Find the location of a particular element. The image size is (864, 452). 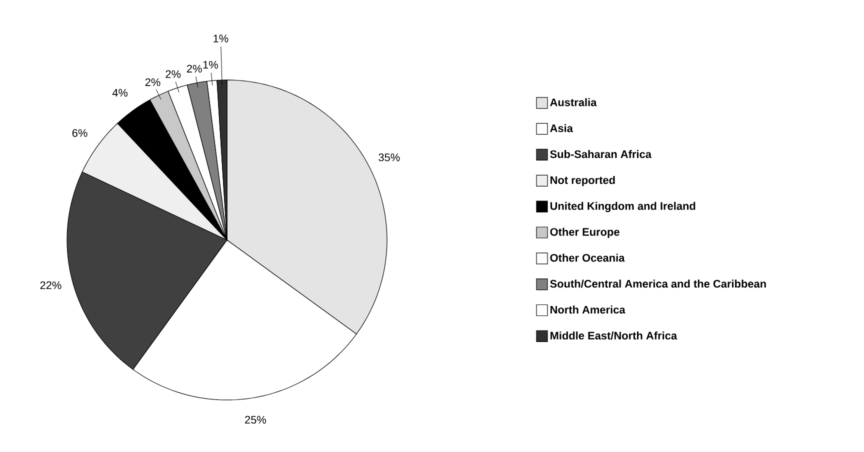

legend-label: Middle East/North Africa is located at coordinates (614, 335).